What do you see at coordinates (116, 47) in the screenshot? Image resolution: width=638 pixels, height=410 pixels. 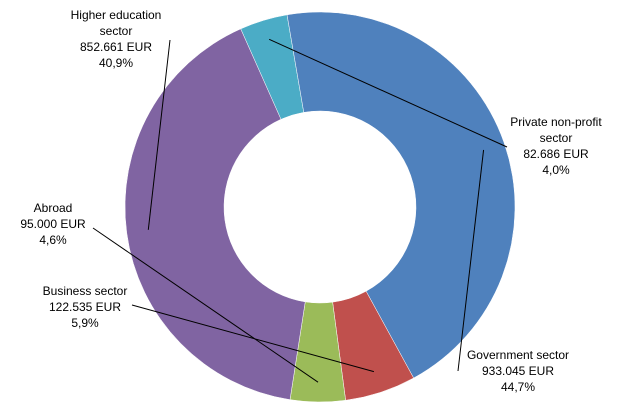 I see `slice-value: 852.661 EUR` at bounding box center [116, 47].